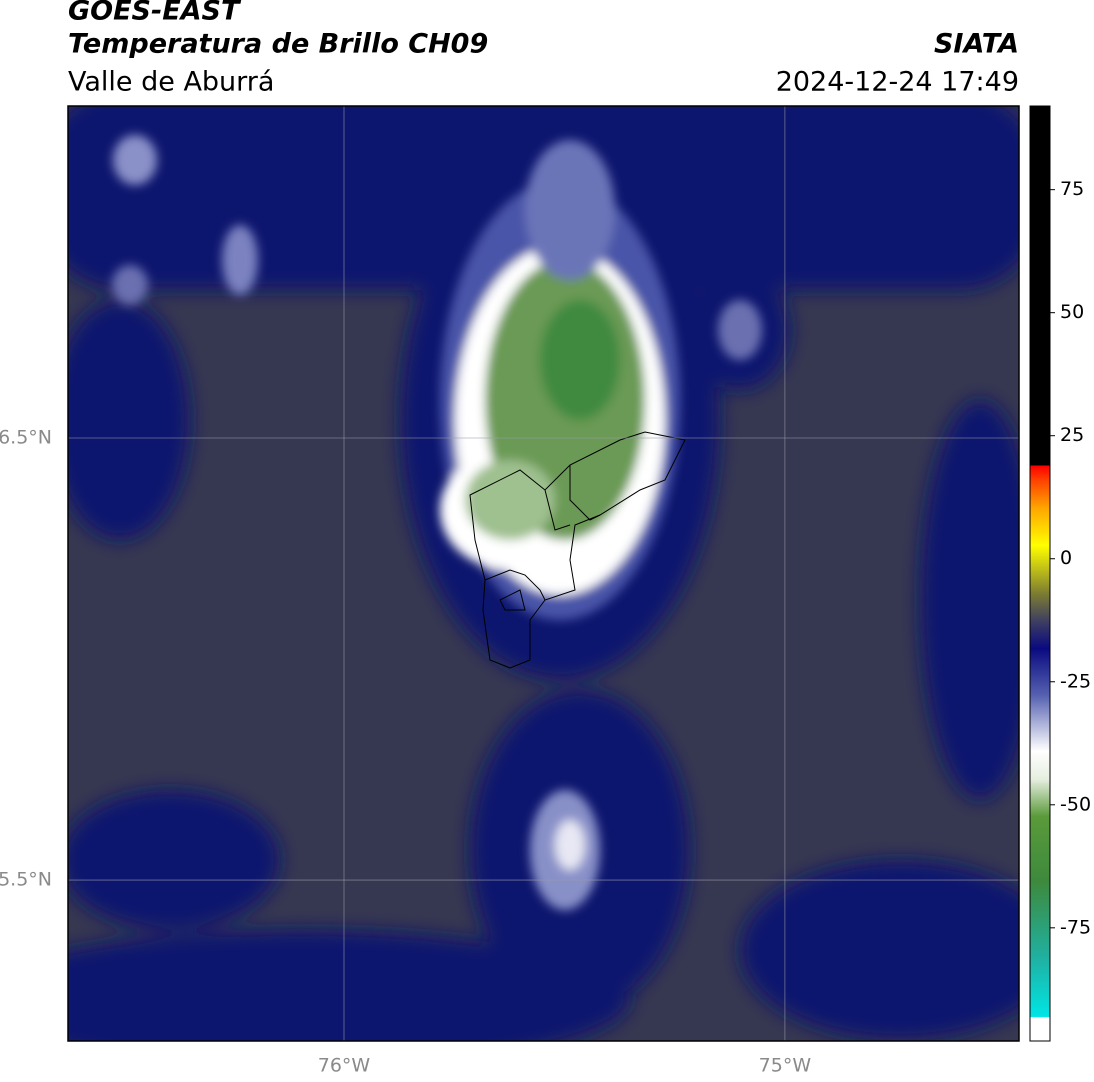  I want to click on colorbar-tick-label: 75, so click(1072, 189).